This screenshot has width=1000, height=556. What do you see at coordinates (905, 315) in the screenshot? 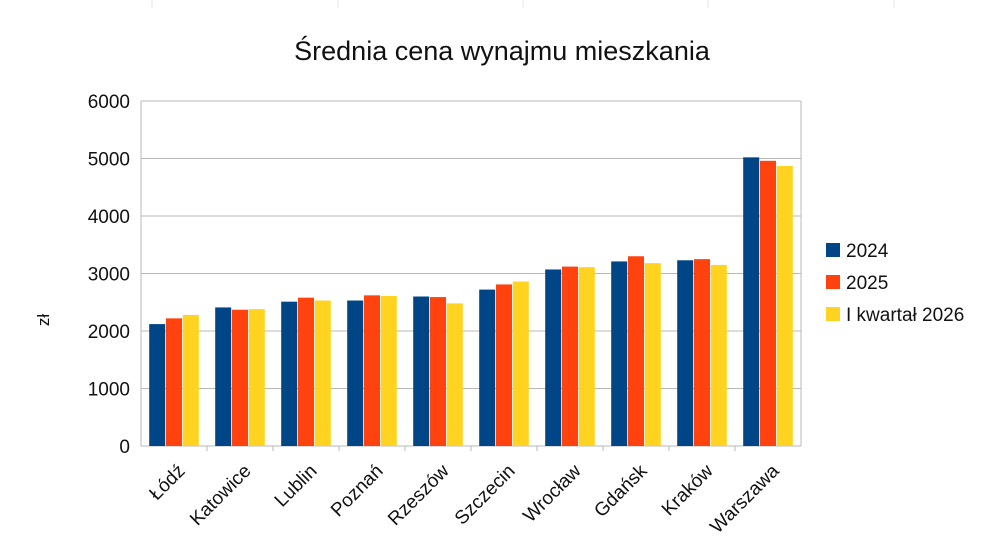
I see `legend-label-I kwartał 2026: I kwartał 2026` at bounding box center [905, 315].